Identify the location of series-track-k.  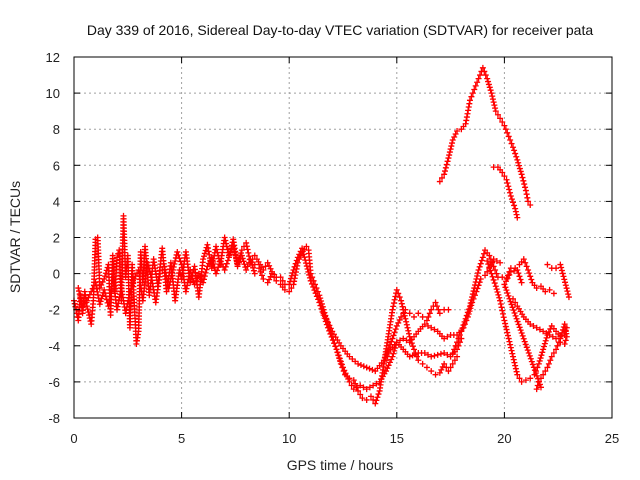
(505, 192).